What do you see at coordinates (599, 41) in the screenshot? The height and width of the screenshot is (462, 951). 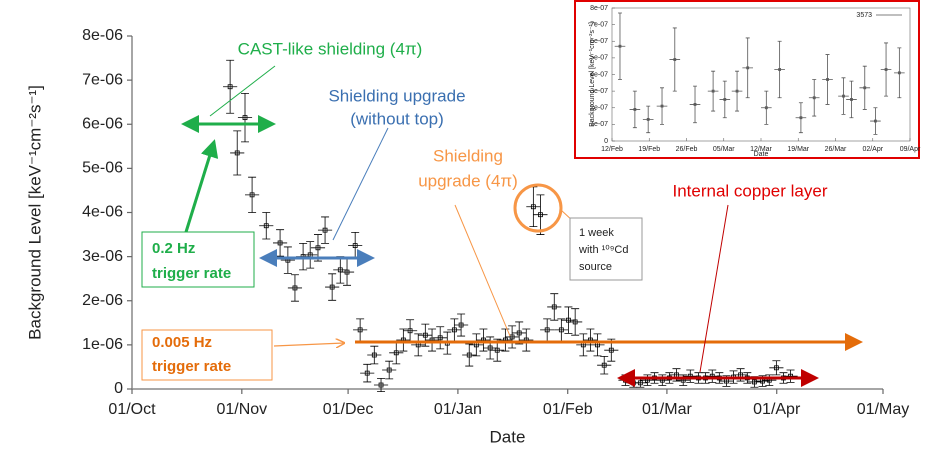 I see `y-tick-label: 6e-07` at bounding box center [599, 41].